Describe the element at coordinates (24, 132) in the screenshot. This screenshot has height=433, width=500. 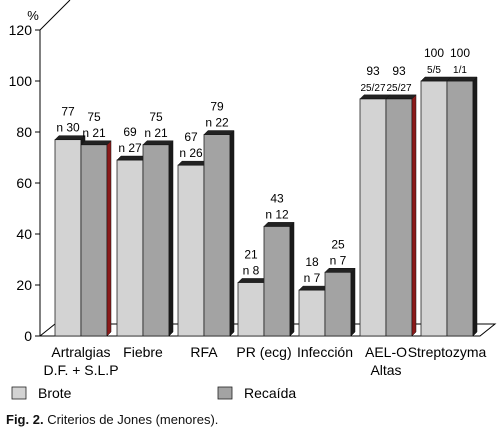
I see `y-tick-label: 80` at that location.